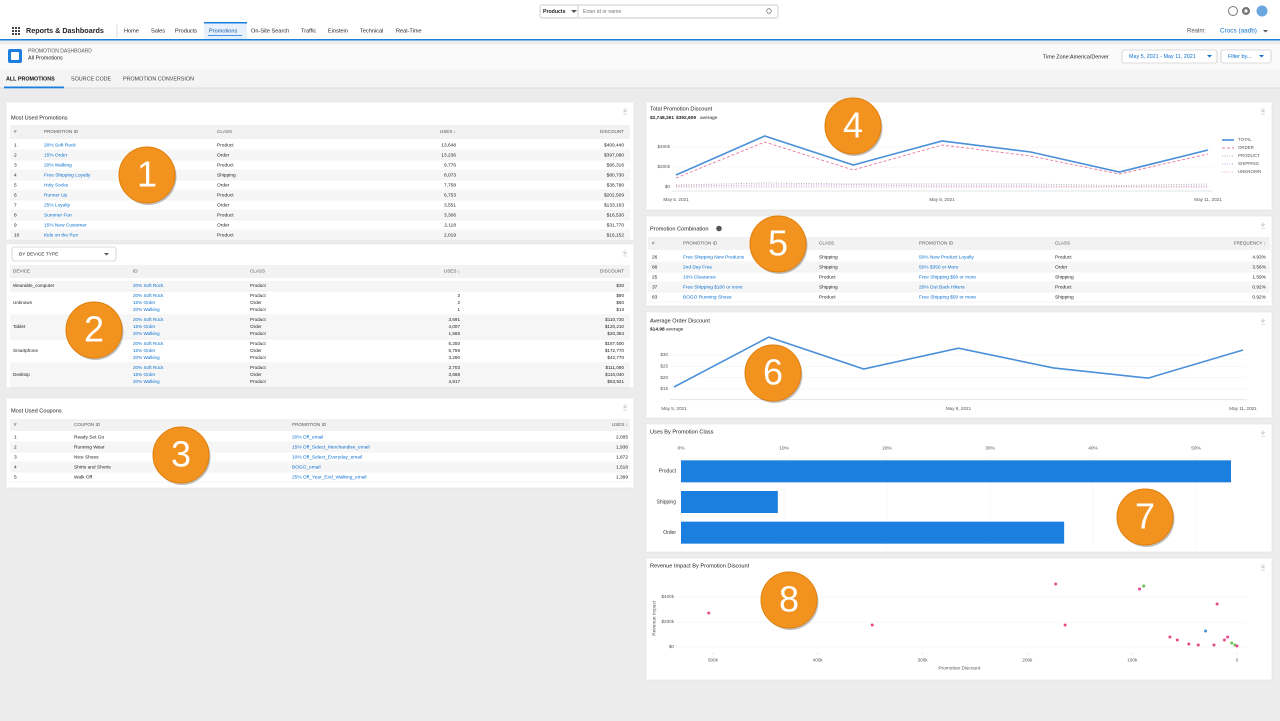  What do you see at coordinates (65, 225) in the screenshot?
I see `promotion-link: 15% New Customer` at bounding box center [65, 225].